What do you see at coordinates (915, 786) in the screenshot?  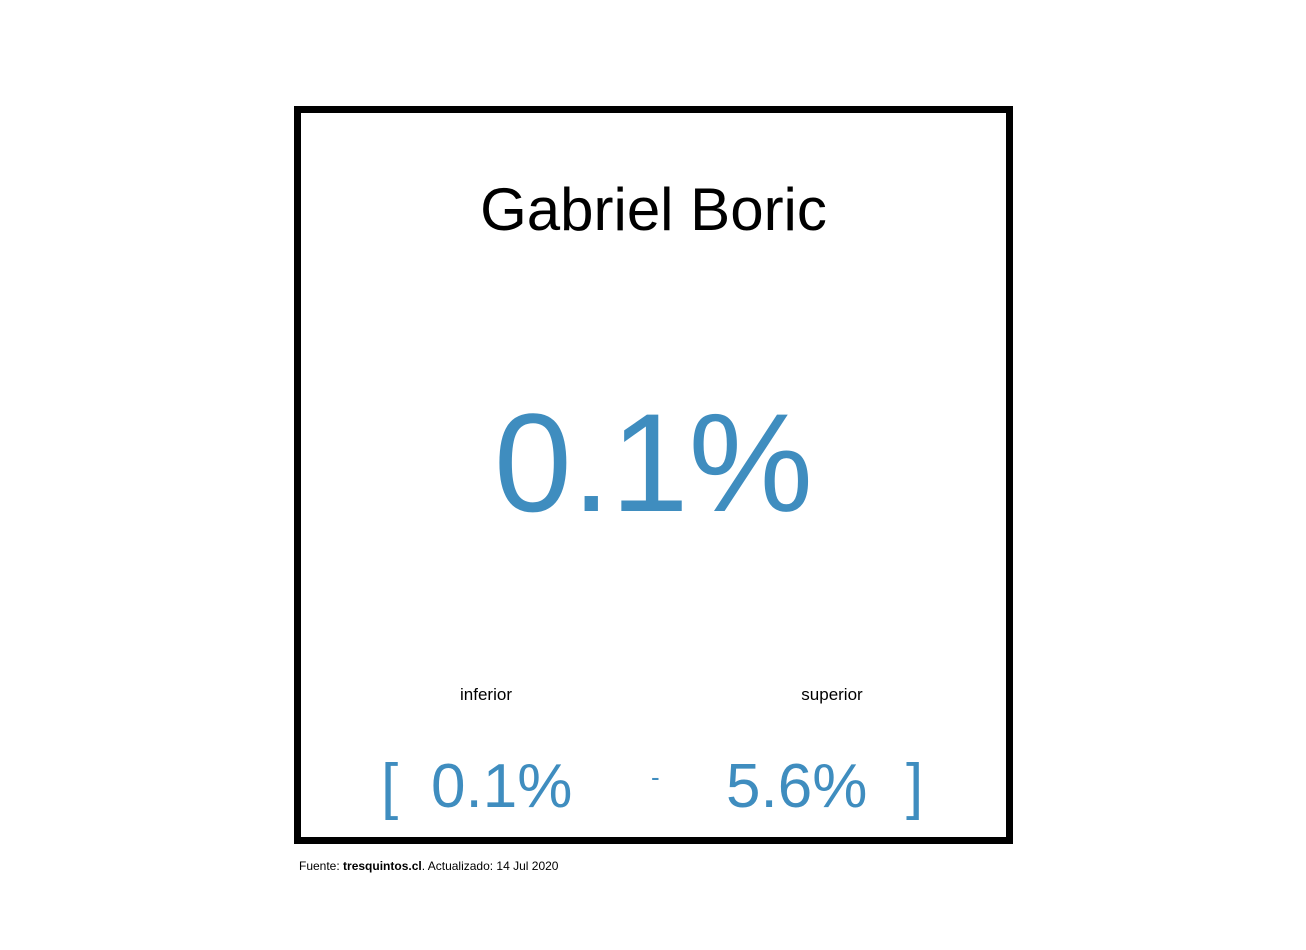 I see `range-close-bracket: ]` at bounding box center [915, 786].